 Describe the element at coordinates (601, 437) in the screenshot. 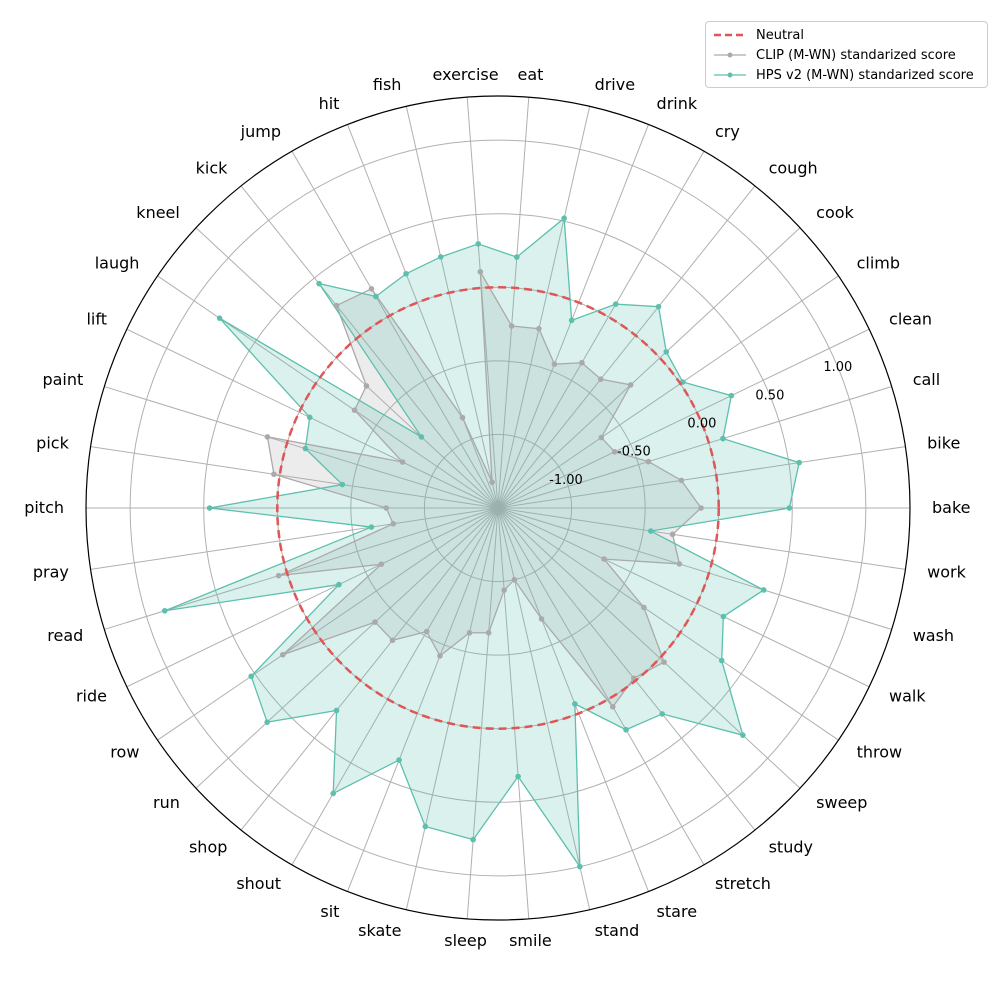

I see `series-0-point-climb` at that location.